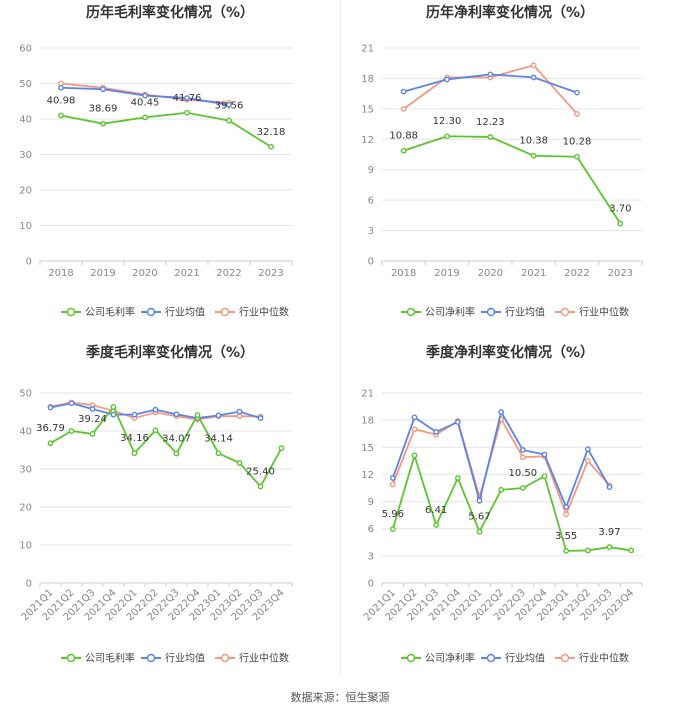 This screenshot has width=680, height=712. What do you see at coordinates (436, 510) in the screenshot?
I see `data-label: 6.41` at bounding box center [436, 510].